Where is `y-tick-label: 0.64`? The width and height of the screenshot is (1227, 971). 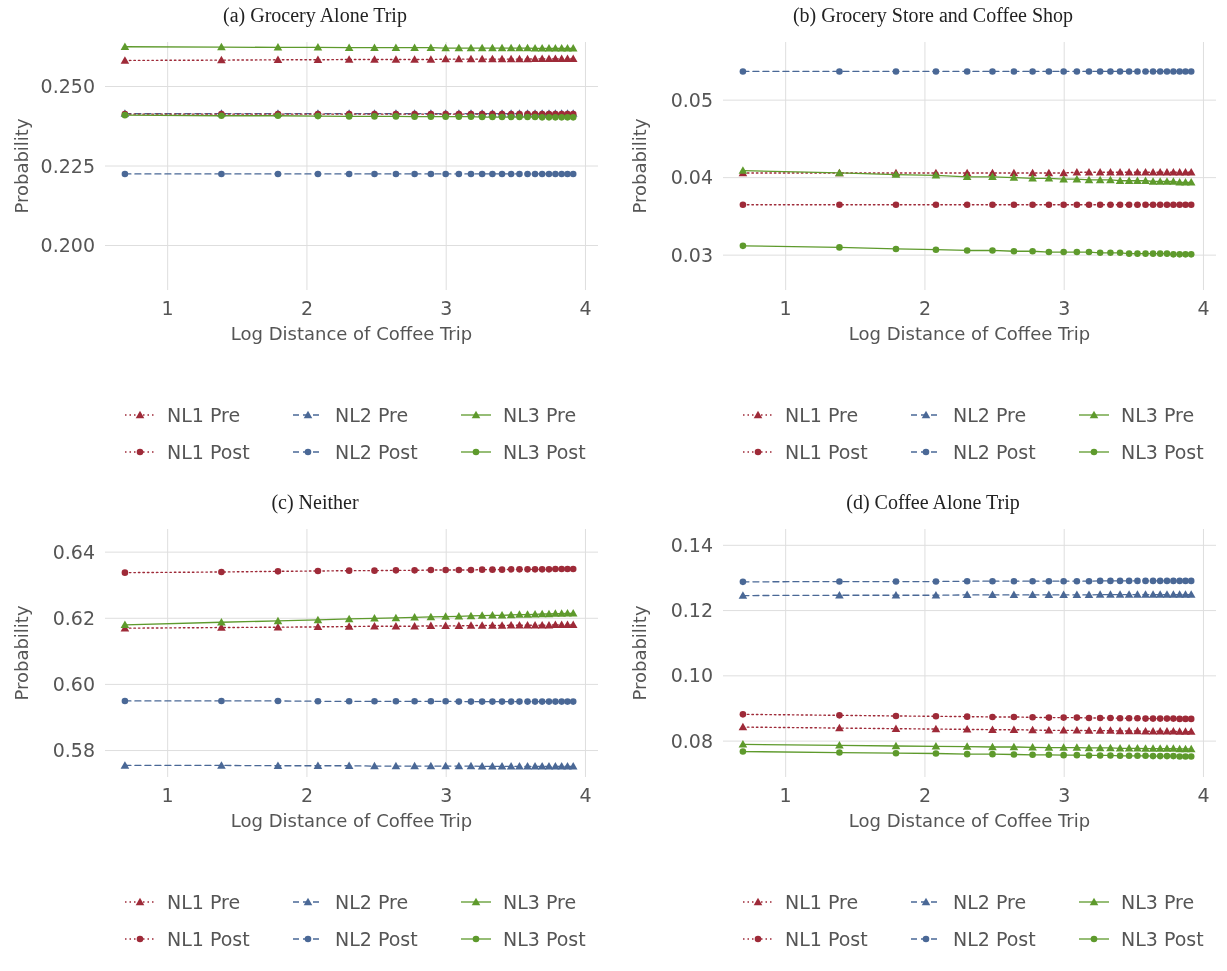 y-tick-label: 0.64 is located at coordinates (73, 551).